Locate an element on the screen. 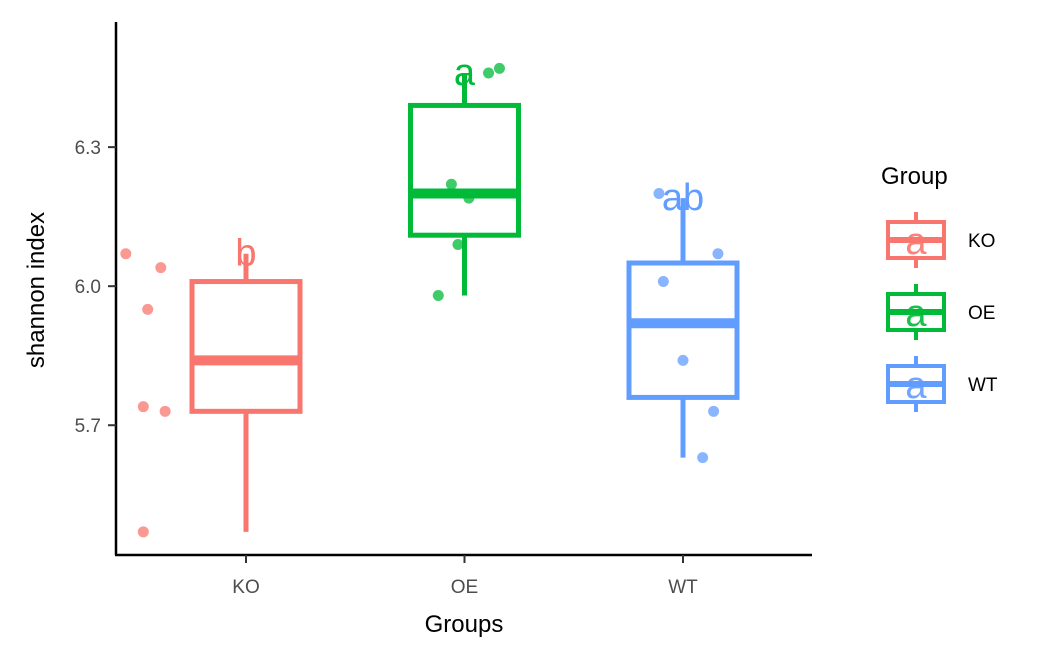 Image resolution: width=1051 pixels, height=661 pixels. x-tick-label: WT is located at coordinates (683, 587).